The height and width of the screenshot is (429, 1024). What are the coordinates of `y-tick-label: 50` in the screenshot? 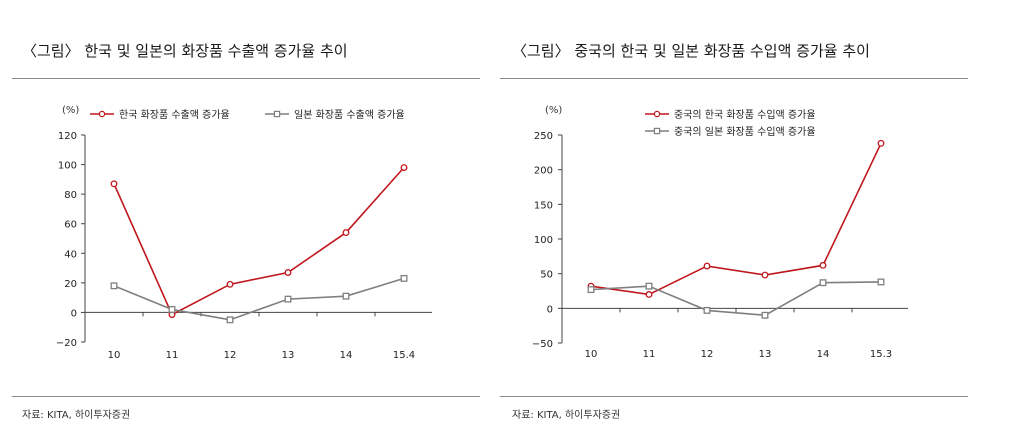 It's located at (546, 275).